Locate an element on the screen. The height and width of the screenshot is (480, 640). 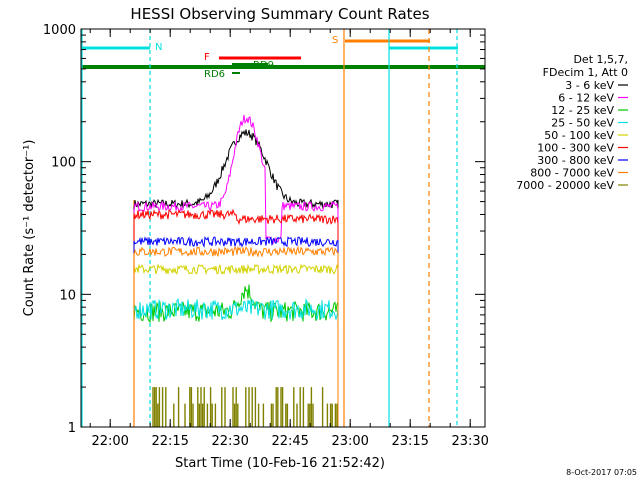
annotation-label-rd6: RD6 is located at coordinates (214, 74).